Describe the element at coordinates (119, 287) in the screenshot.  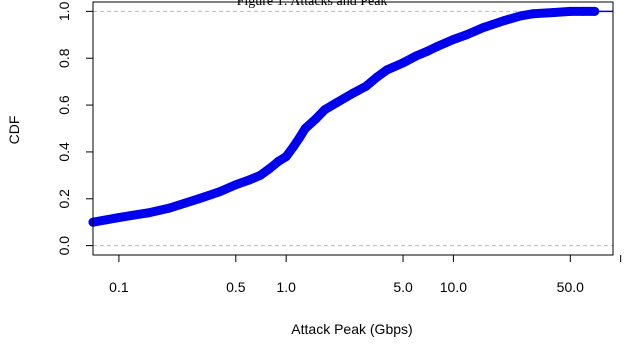
I see `x-tick-label: 0.1` at that location.